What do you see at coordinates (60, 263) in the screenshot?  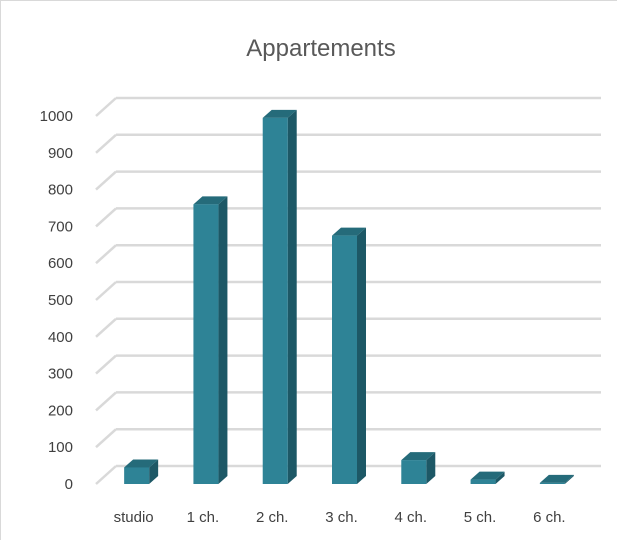 I see `y-tick-label: 600` at bounding box center [60, 263].